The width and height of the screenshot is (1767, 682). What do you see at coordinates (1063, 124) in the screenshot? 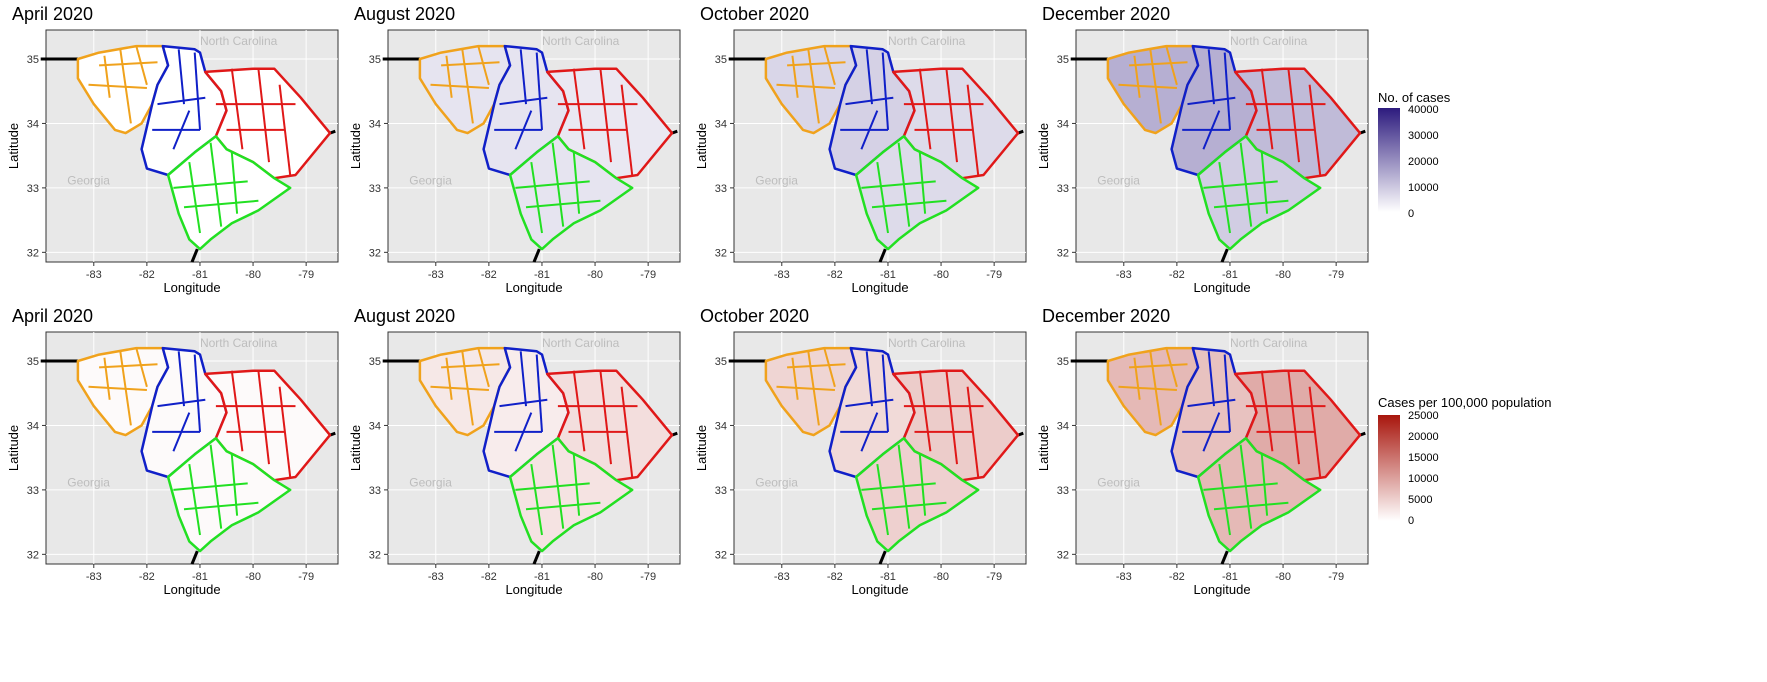
I see `y-tick-label: 34` at bounding box center [1063, 124].